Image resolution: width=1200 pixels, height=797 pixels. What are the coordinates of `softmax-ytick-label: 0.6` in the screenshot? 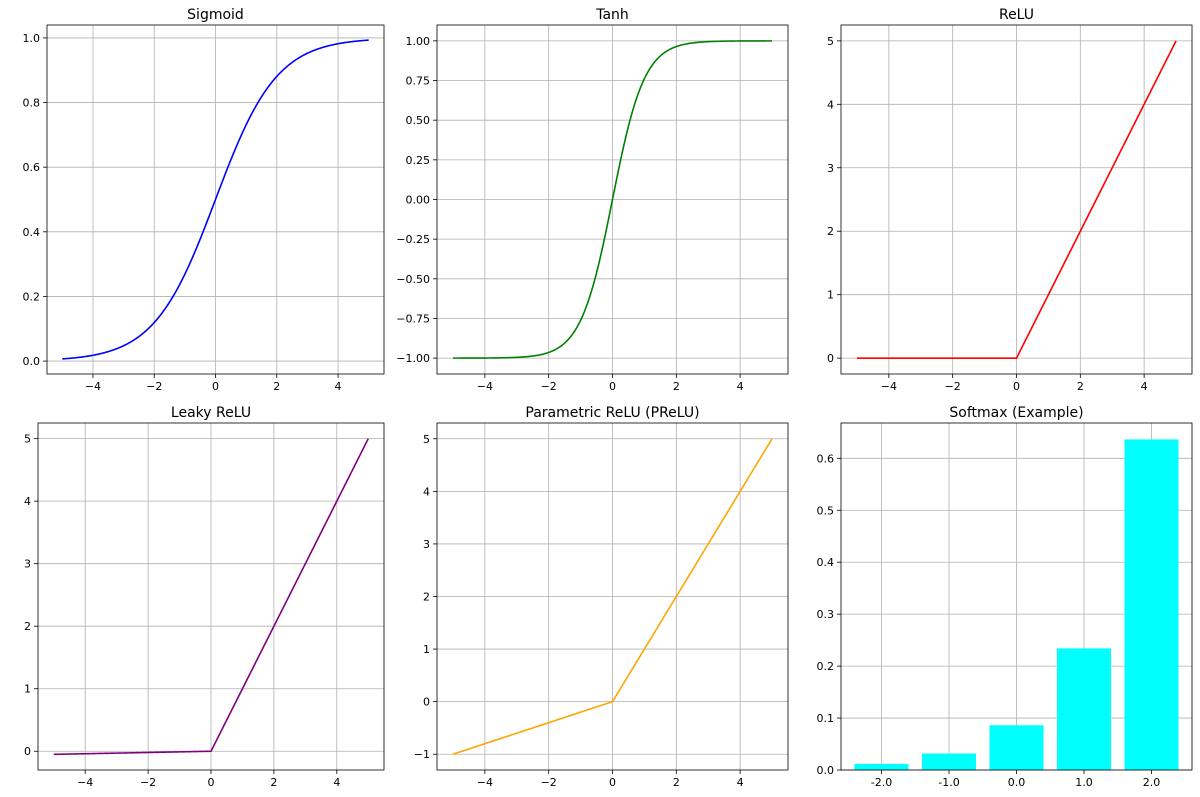 It's located at (826, 458).